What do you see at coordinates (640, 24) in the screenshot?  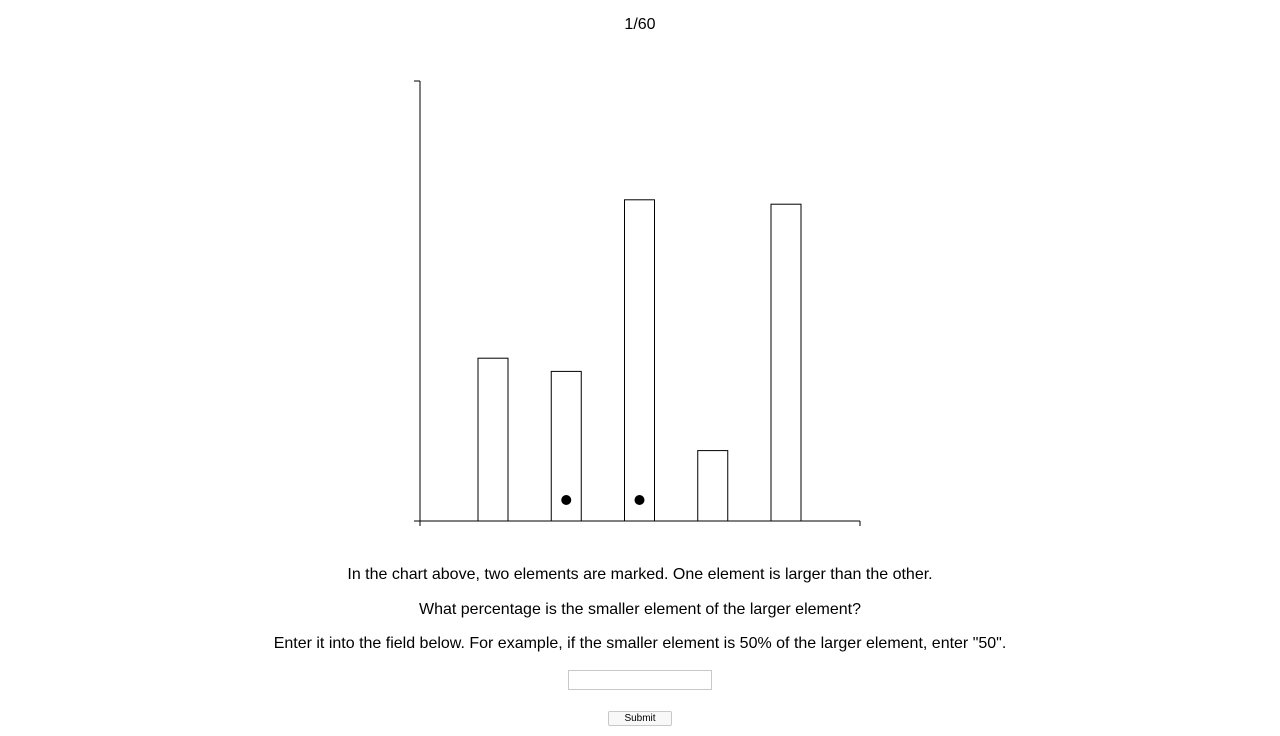 I see `trial-counter: 1/60` at bounding box center [640, 24].